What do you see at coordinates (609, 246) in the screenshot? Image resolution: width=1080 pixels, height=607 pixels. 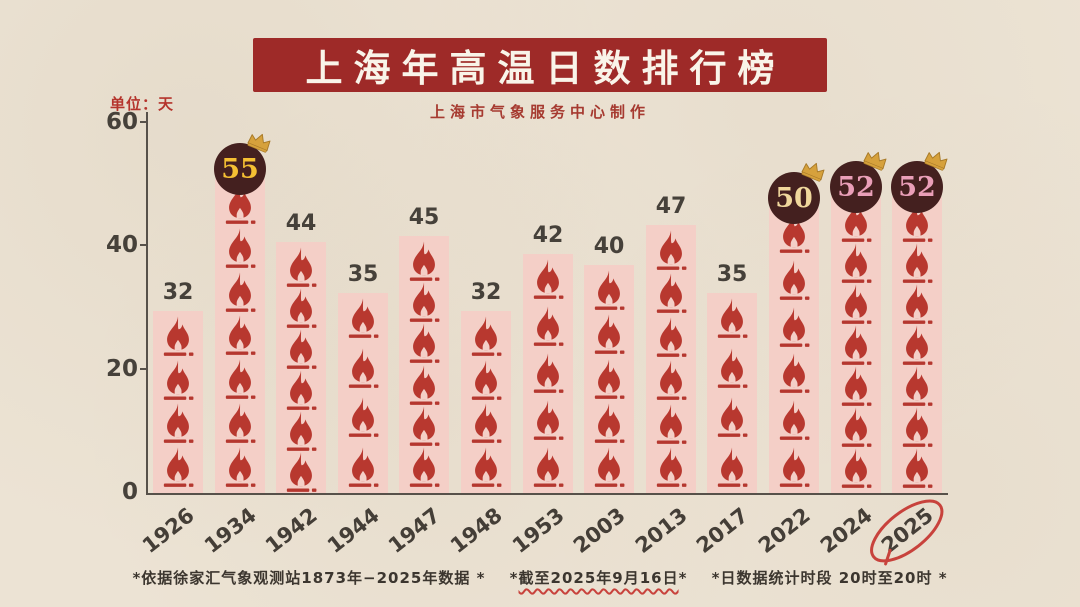 I see `value-label-2003: 40` at bounding box center [609, 246].